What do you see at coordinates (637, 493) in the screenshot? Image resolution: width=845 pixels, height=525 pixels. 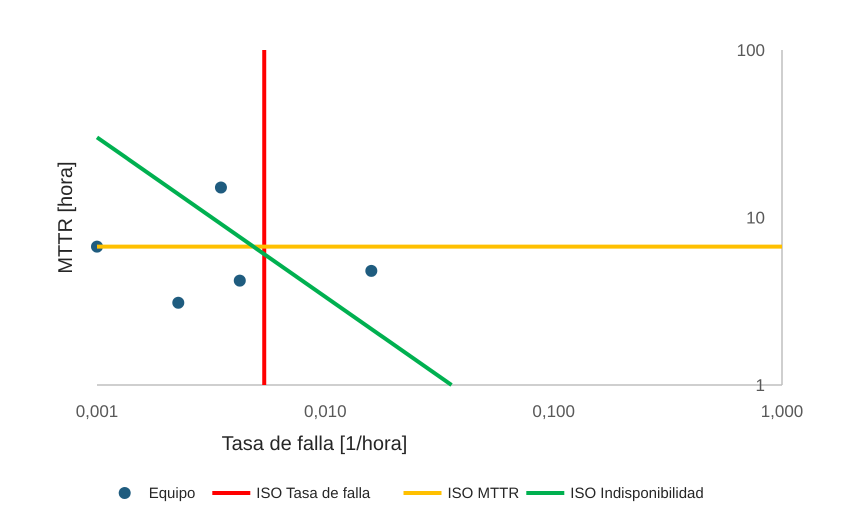 I see `legend-label: ISO Indisponibilidad` at bounding box center [637, 493].